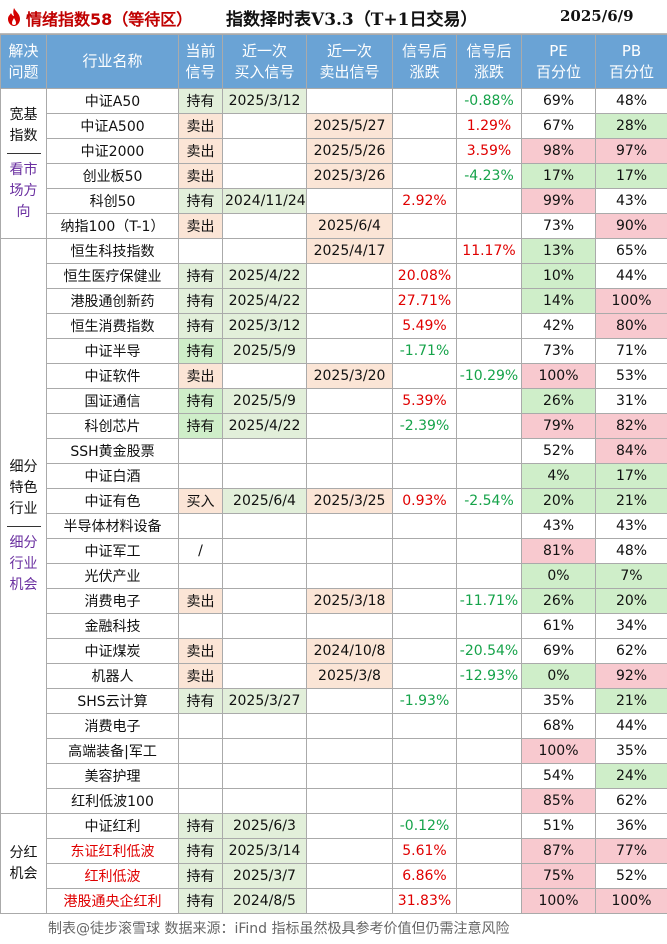 The height and width of the screenshot is (944, 667). I want to click on buy-date: 2025/4/22, so click(264, 276).